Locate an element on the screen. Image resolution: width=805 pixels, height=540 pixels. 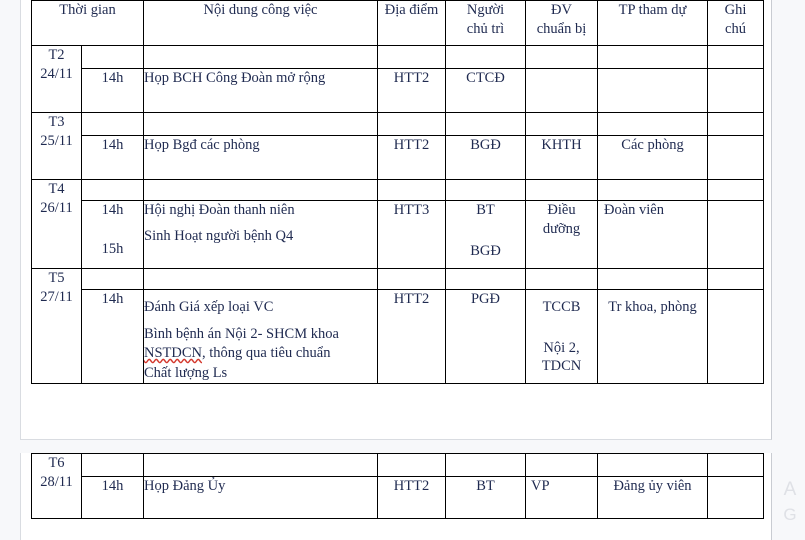
attendees-value: Các phòng is located at coordinates (652, 145).